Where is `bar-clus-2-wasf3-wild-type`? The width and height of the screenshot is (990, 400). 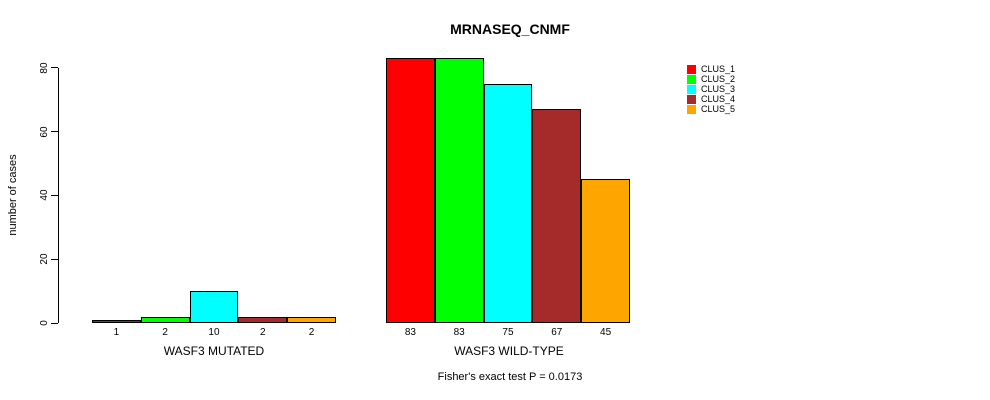
bar-clus-2-wasf3-wild-type is located at coordinates (459, 190).